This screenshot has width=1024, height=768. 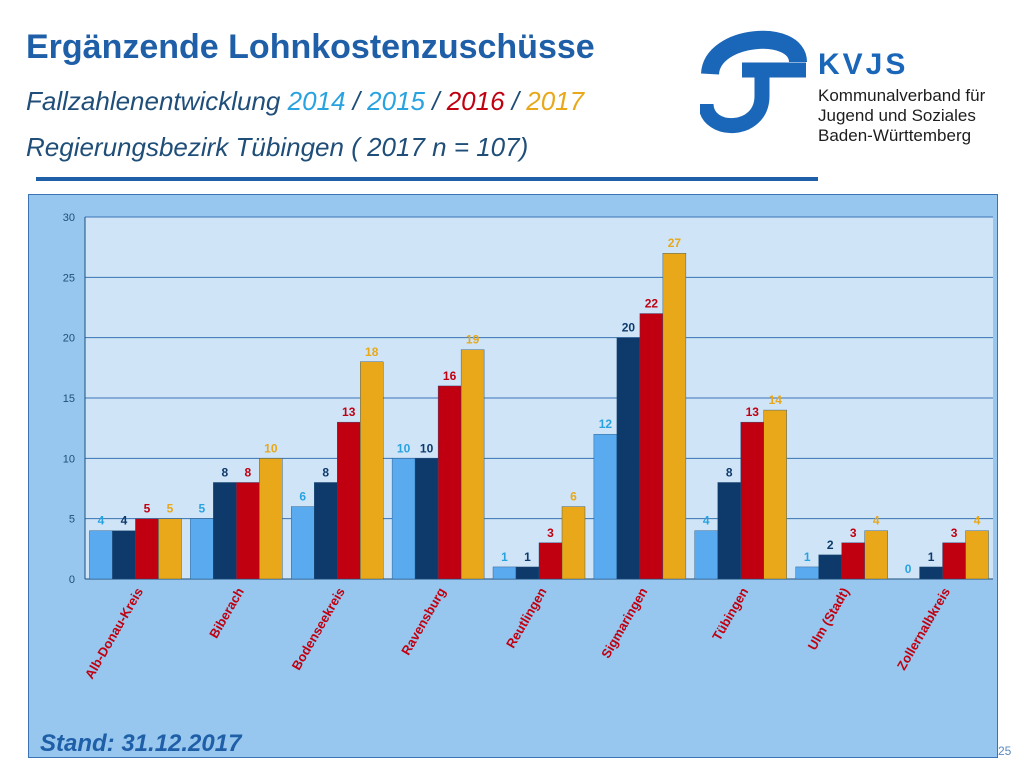 What do you see at coordinates (1005, 751) in the screenshot?
I see `page-number: 25` at bounding box center [1005, 751].